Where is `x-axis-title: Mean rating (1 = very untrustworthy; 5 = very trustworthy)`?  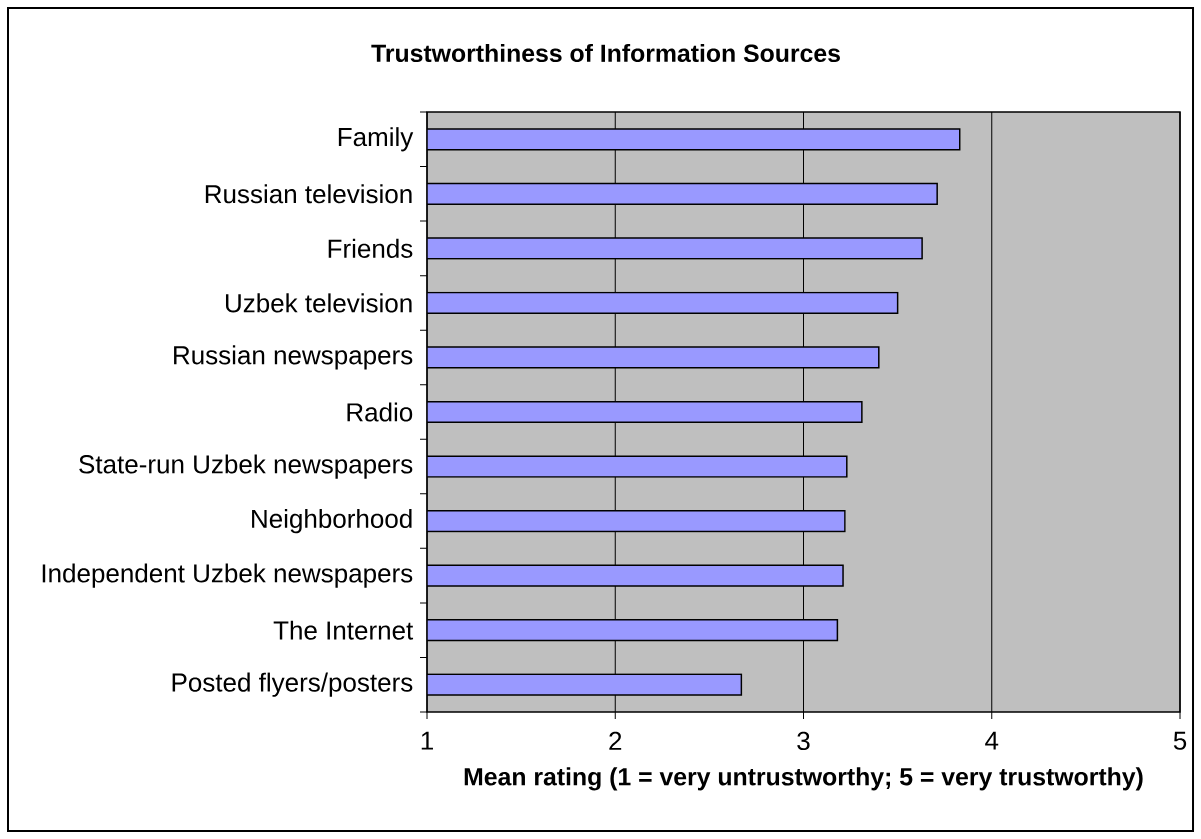
x-axis-title: Mean rating (1 = very untrustworthy; 5 = very trustworthy) is located at coordinates (803, 779).